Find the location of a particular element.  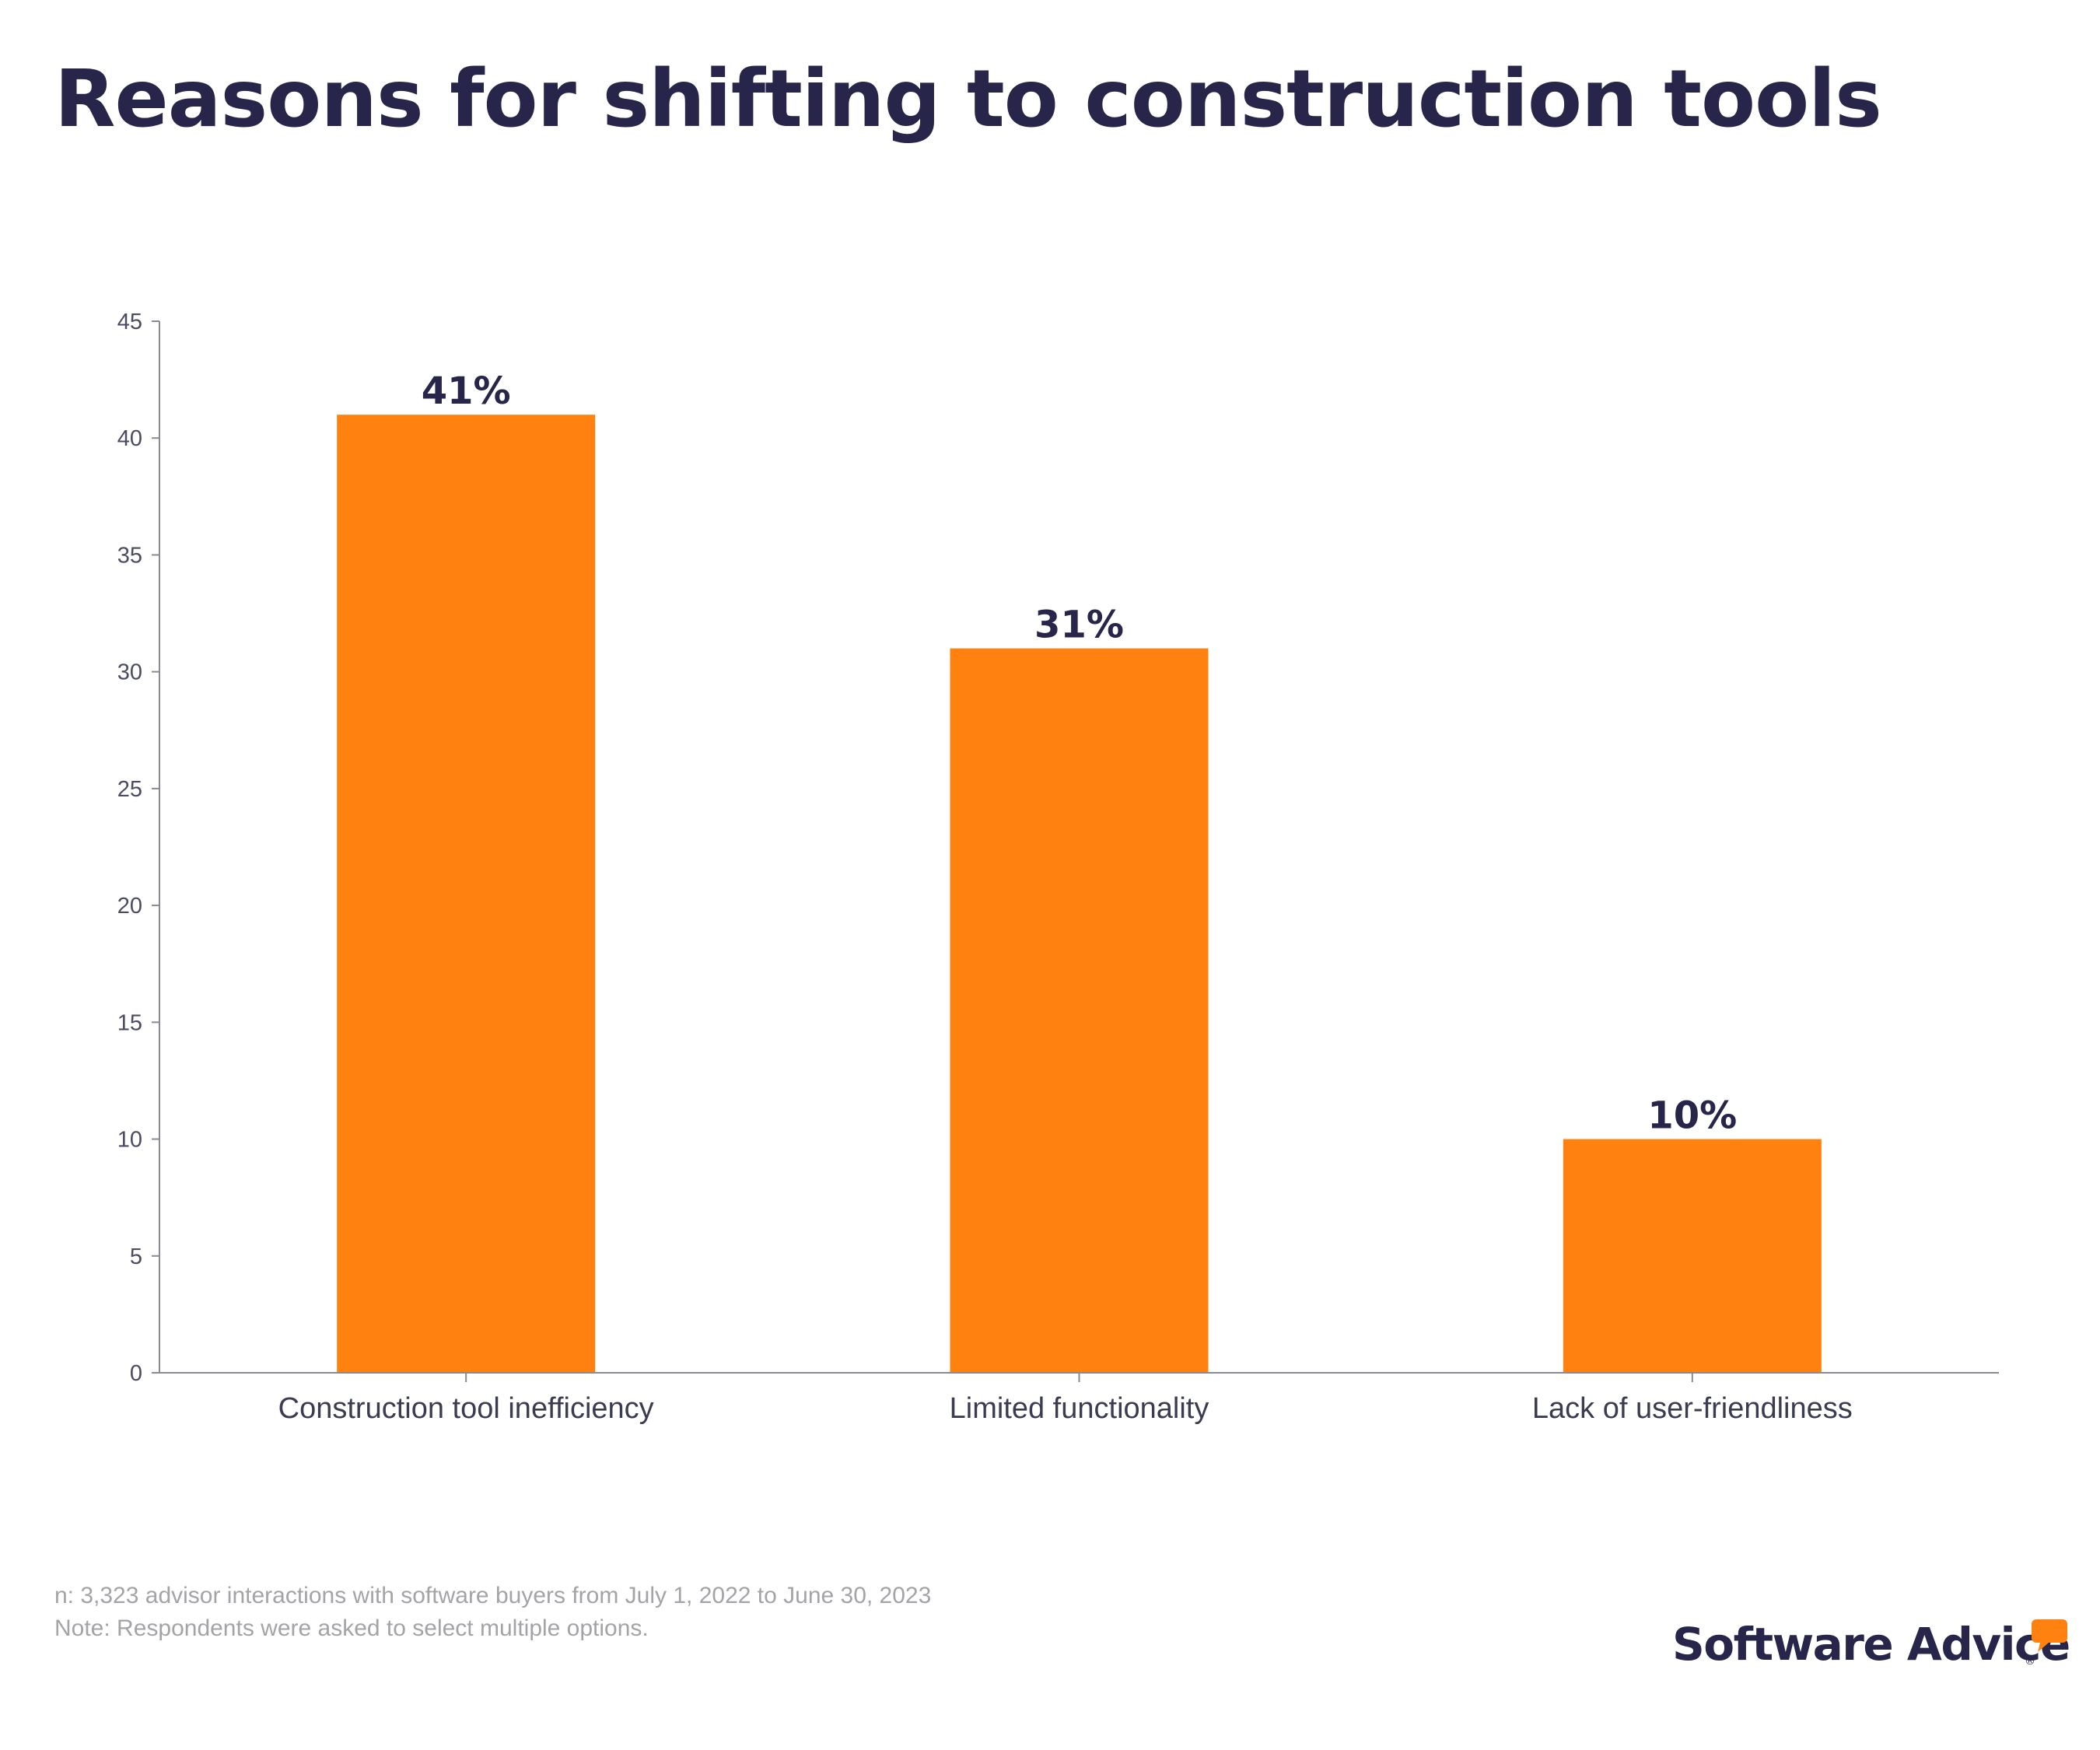

y-tick-label: 45 is located at coordinates (129, 322).